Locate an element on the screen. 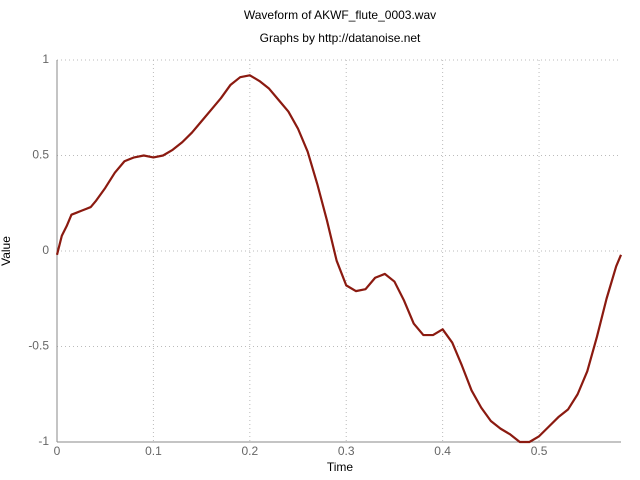 Image resolution: width=640 pixels, height=480 pixels. y-tick-label: 1 is located at coordinates (45, 59).